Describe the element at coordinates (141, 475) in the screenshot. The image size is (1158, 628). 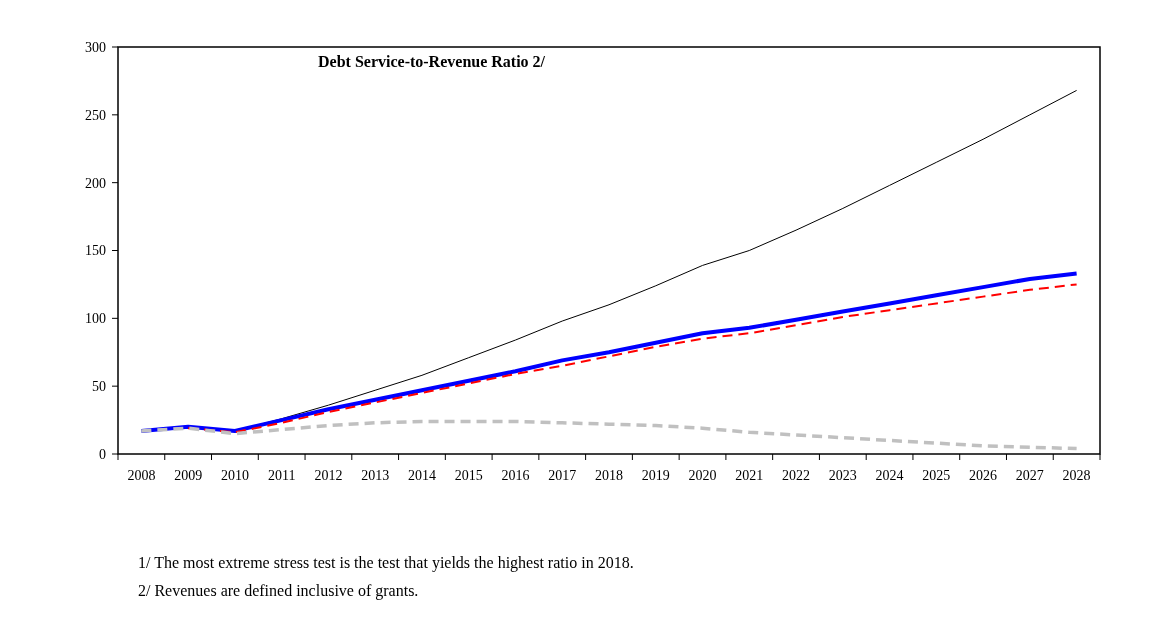
I see `x-tick-label: 2008` at that location.